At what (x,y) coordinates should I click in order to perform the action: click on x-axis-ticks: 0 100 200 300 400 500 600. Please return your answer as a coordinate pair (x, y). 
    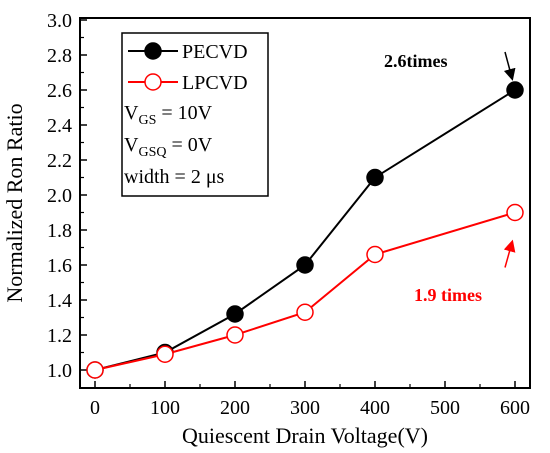
    Looking at the image, I should click on (310, 400).